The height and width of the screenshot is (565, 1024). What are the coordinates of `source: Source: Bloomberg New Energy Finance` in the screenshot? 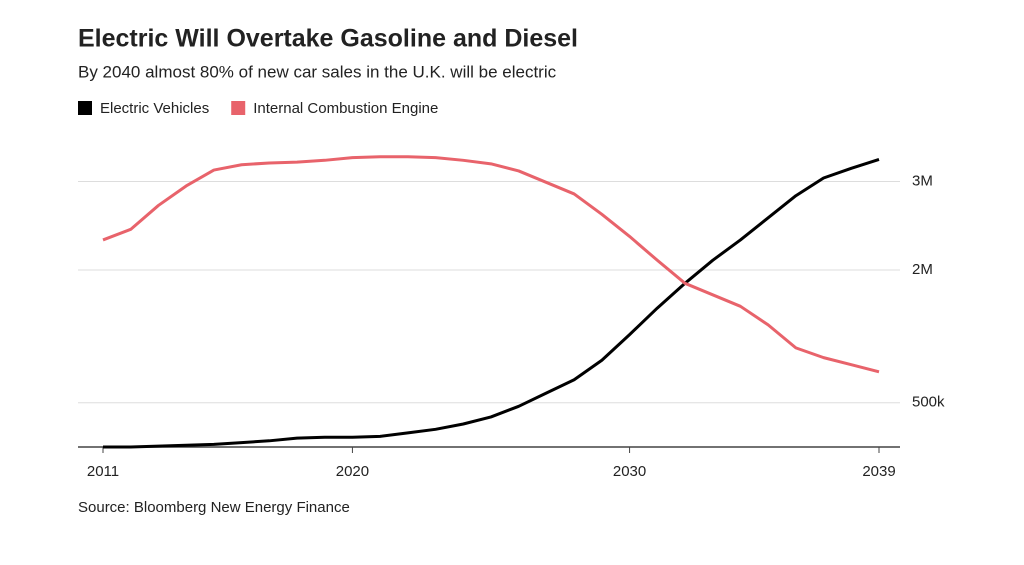 It's located at (214, 507).